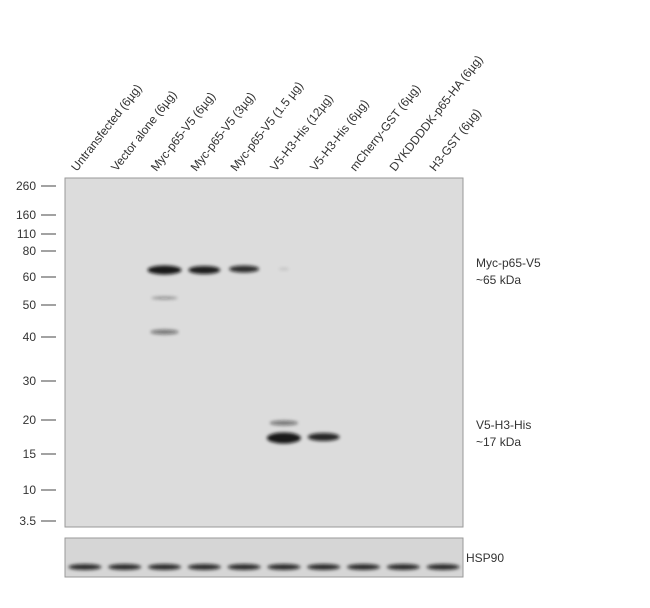  I want to click on marker-label: 80, so click(30, 251).